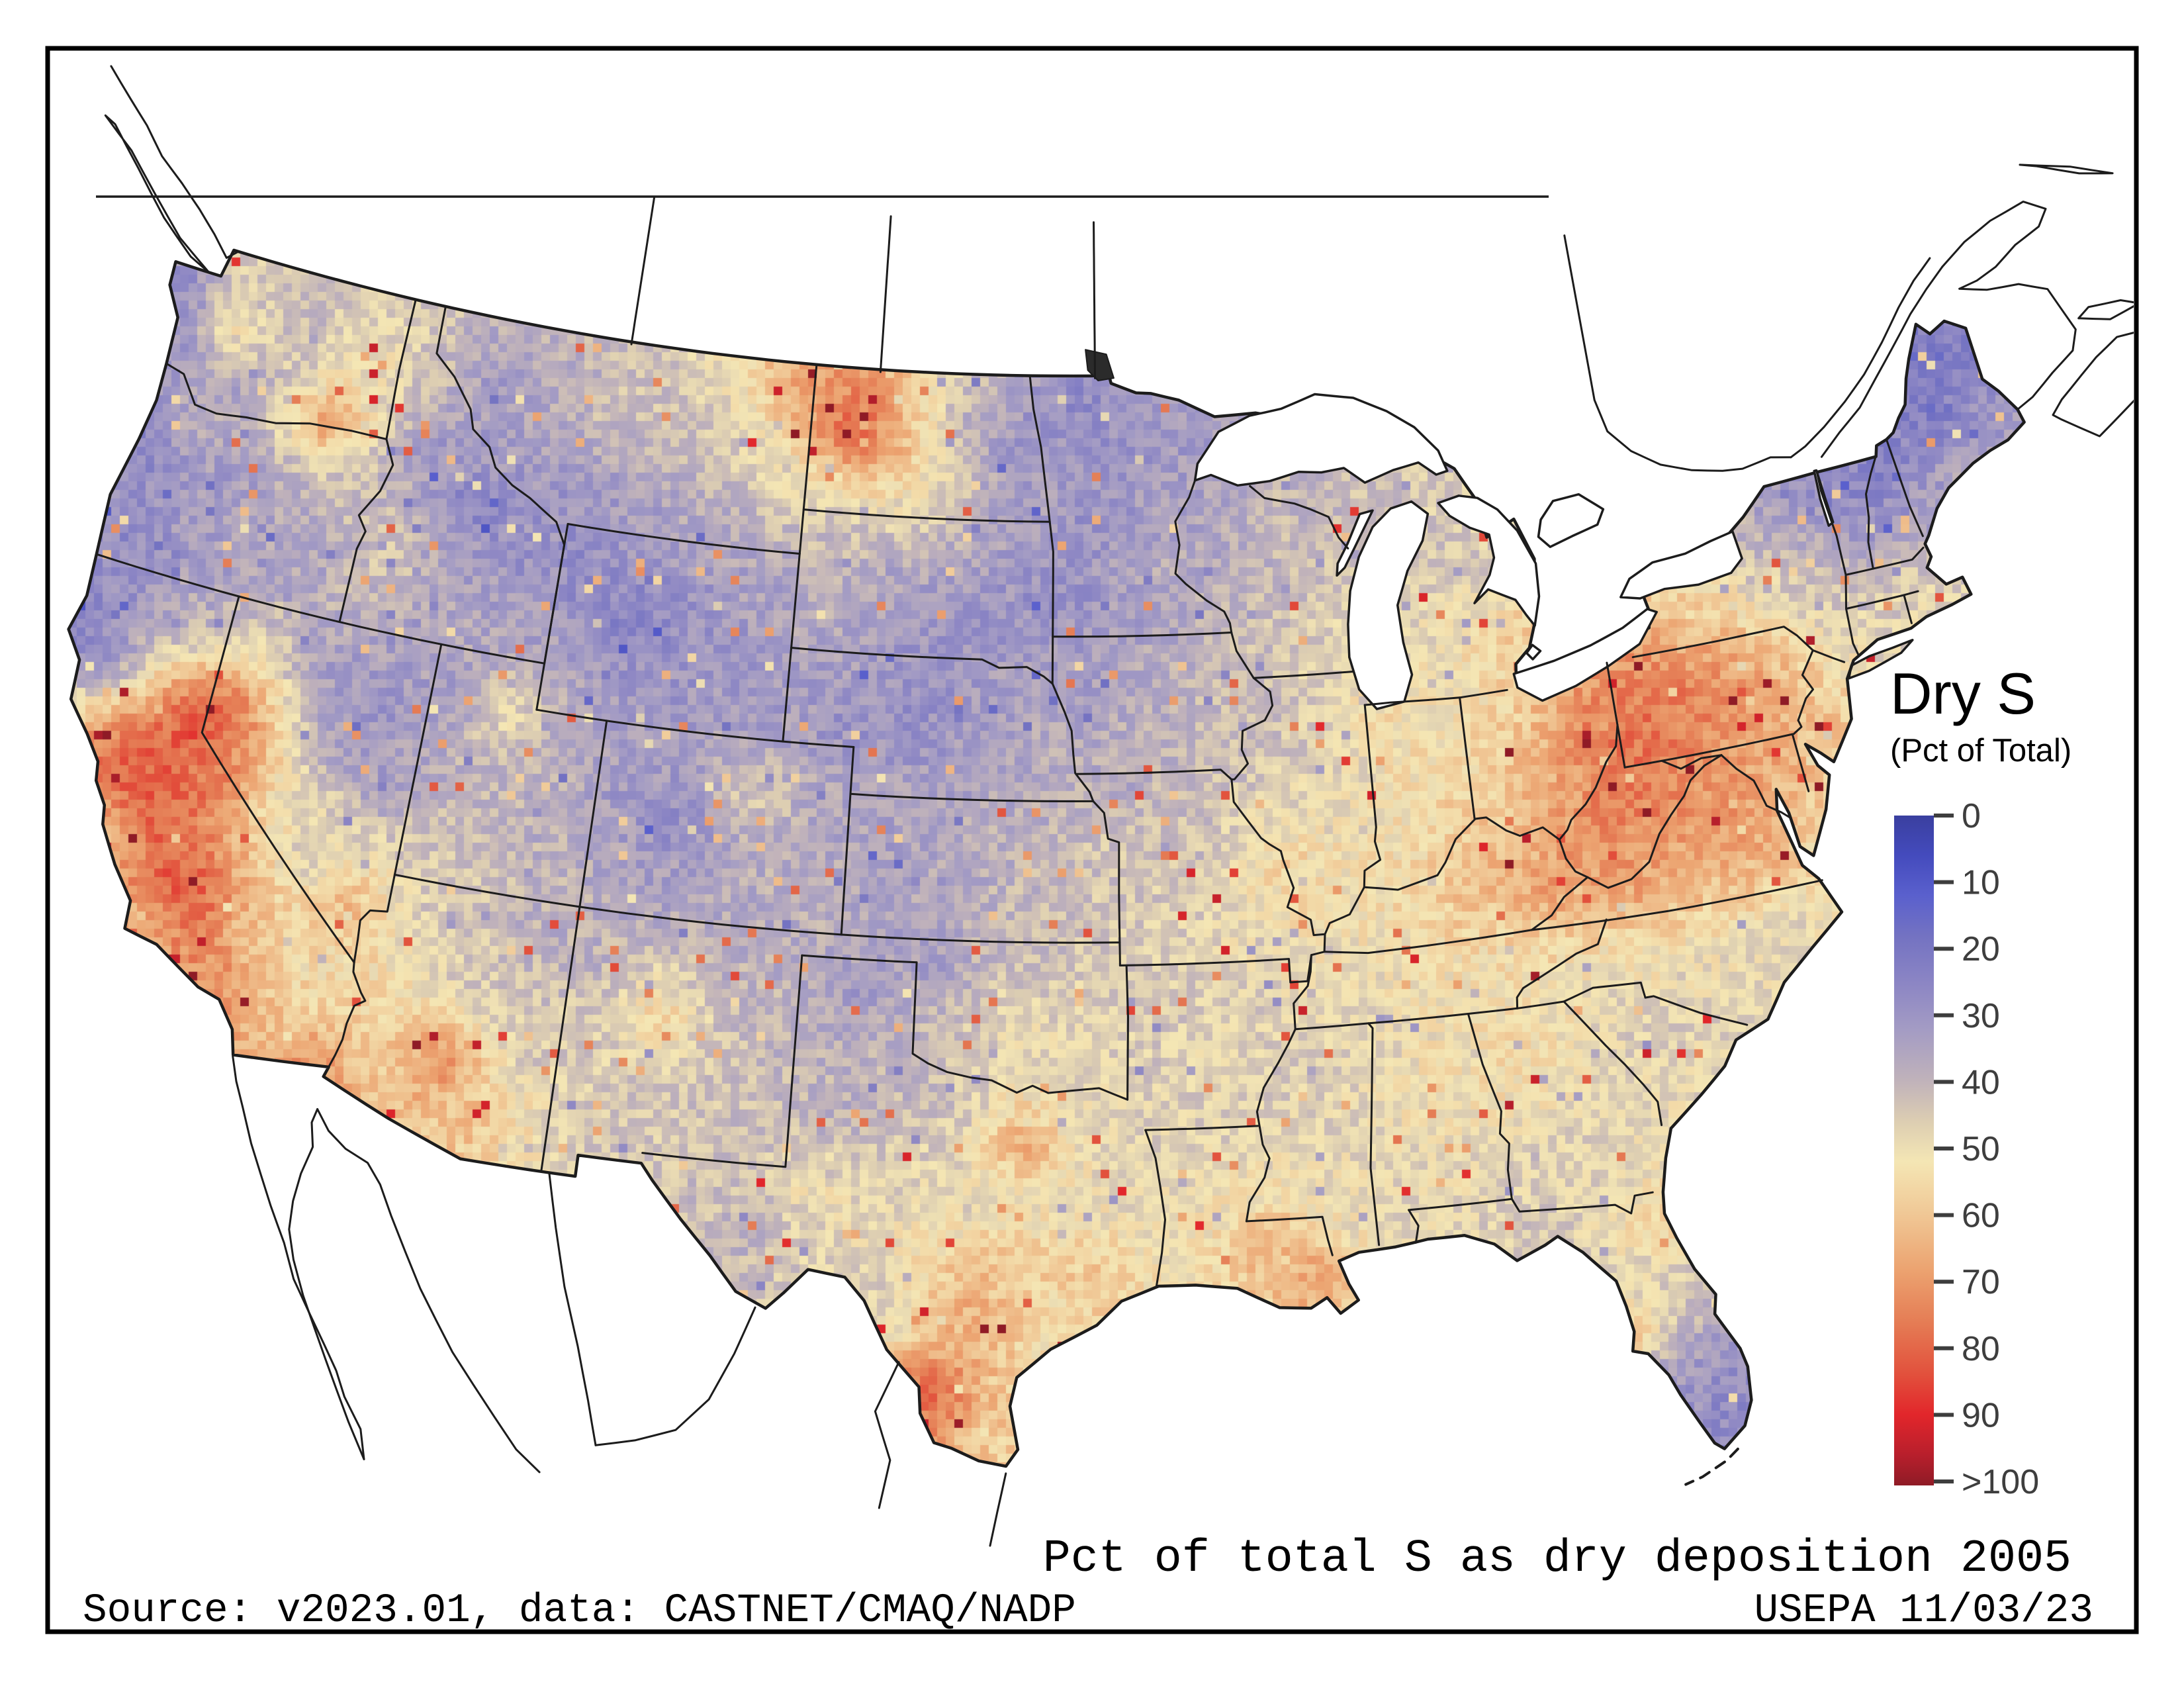  What do you see at coordinates (1100, 365) in the screenshot?
I see `lake-of-the-woods` at bounding box center [1100, 365].